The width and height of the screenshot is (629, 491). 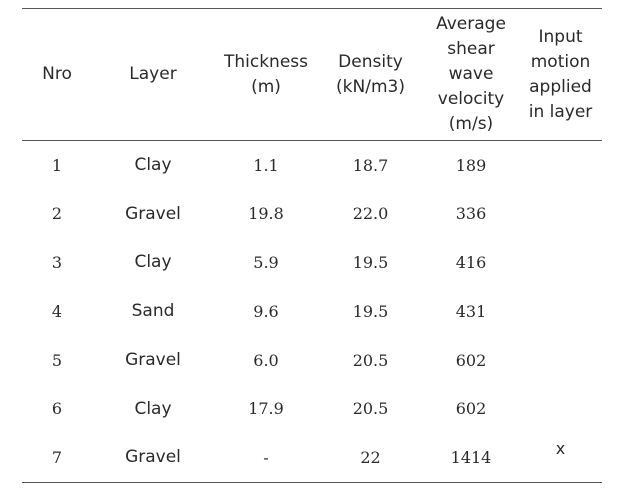 What do you see at coordinates (312, 262) in the screenshot?
I see `table-row: 3 Clay 5.9 19.5 416` at bounding box center [312, 262].